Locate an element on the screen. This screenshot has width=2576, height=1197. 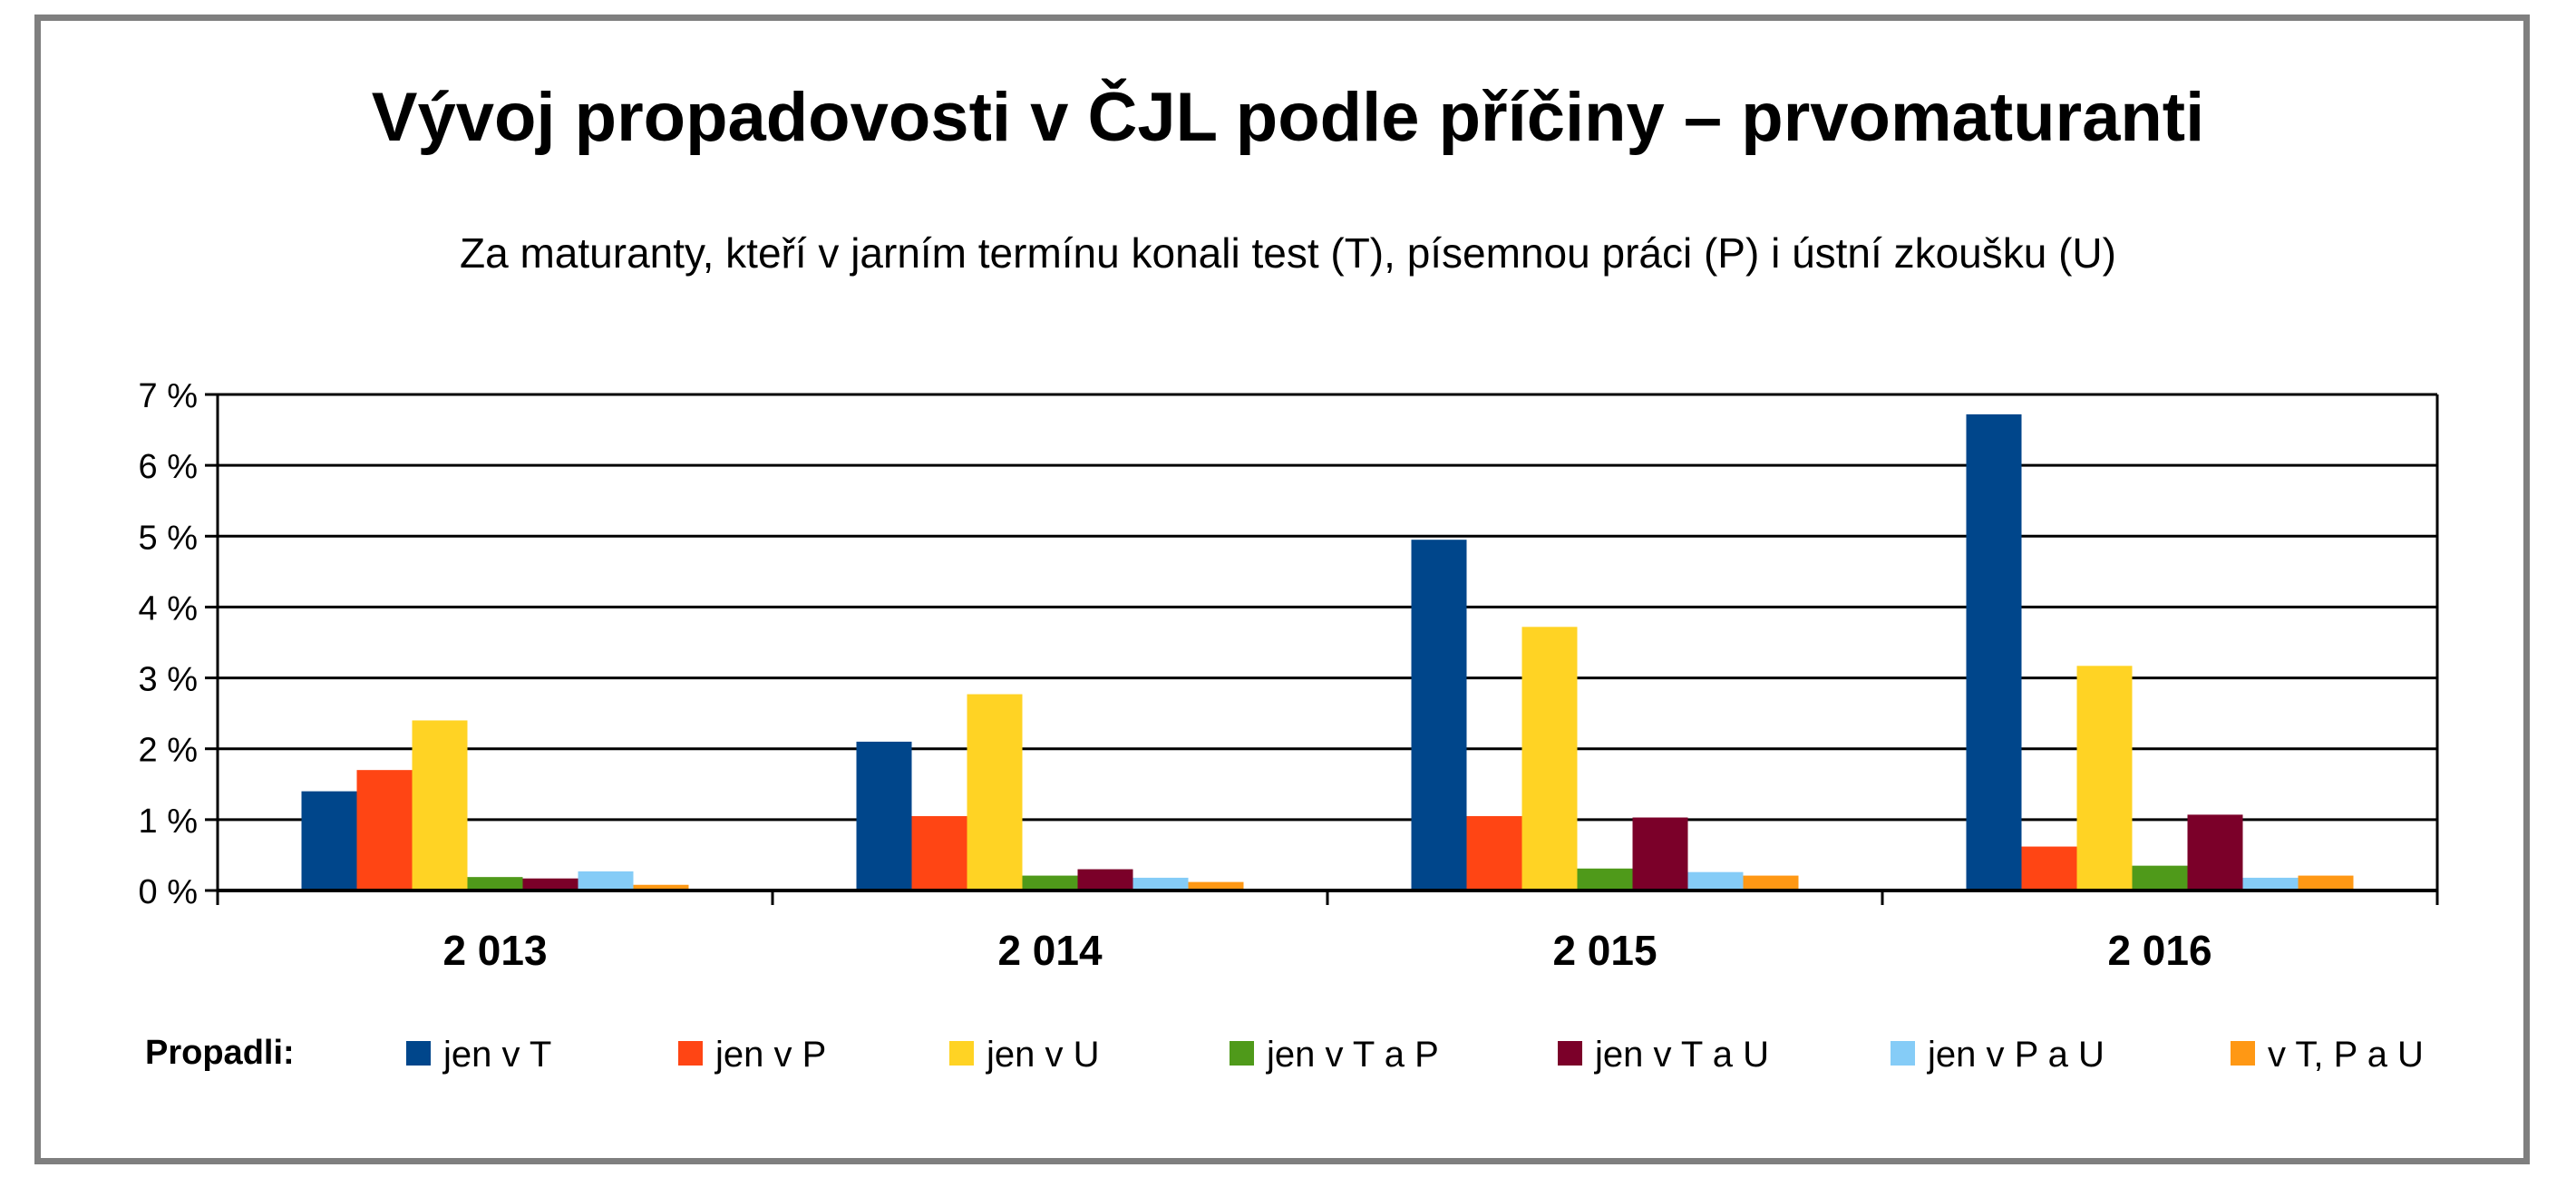
legend-item: jen v T is located at coordinates (478, 1055).